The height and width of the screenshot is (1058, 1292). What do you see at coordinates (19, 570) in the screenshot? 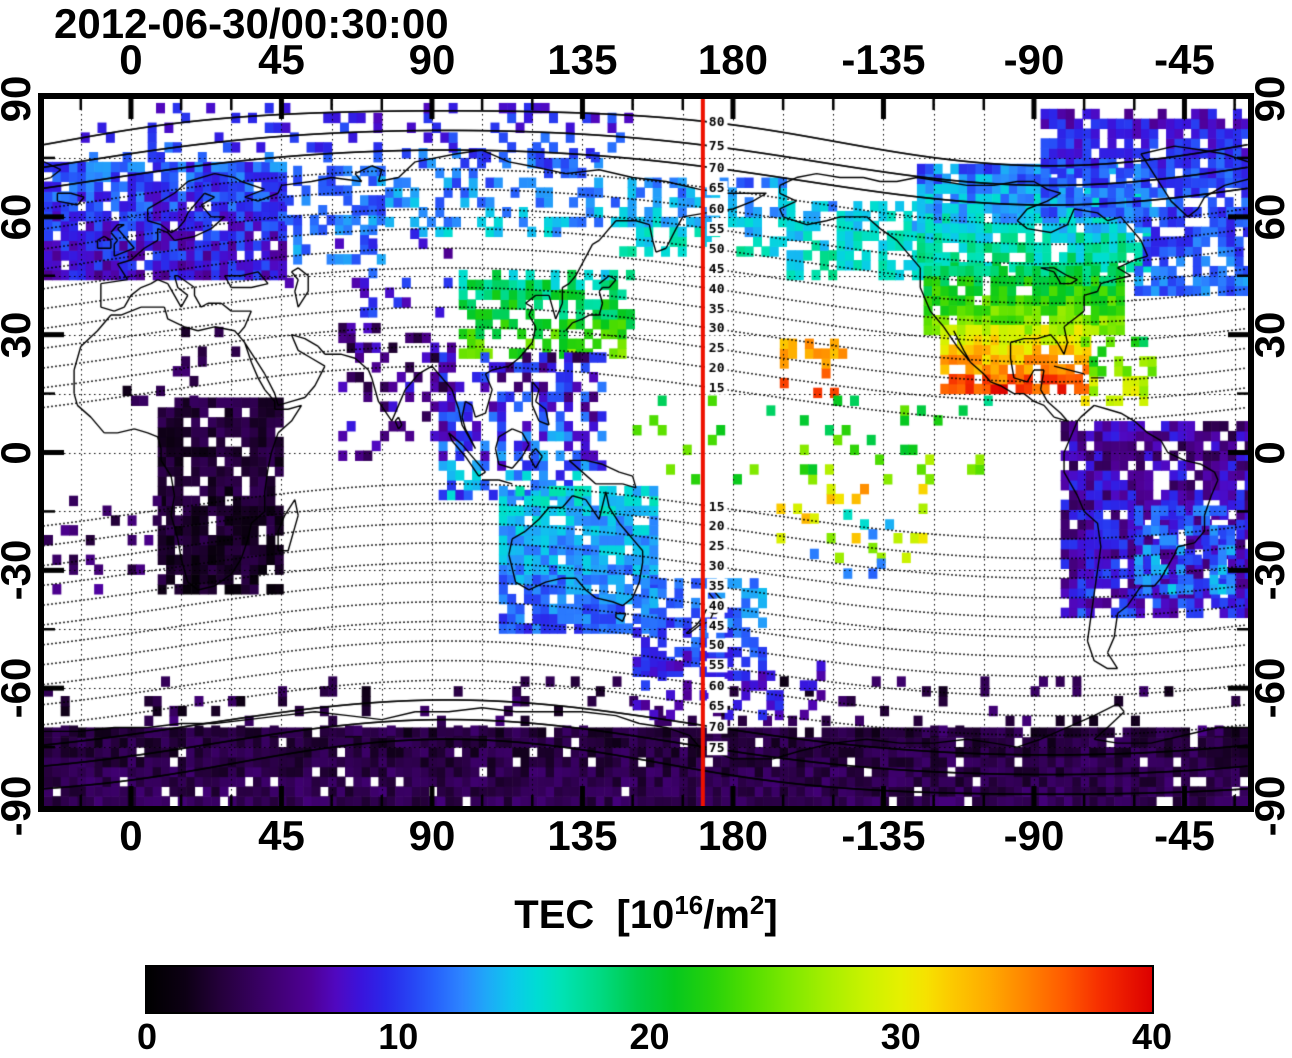
I see `lat-tick-label-left: -30` at bounding box center [19, 570].